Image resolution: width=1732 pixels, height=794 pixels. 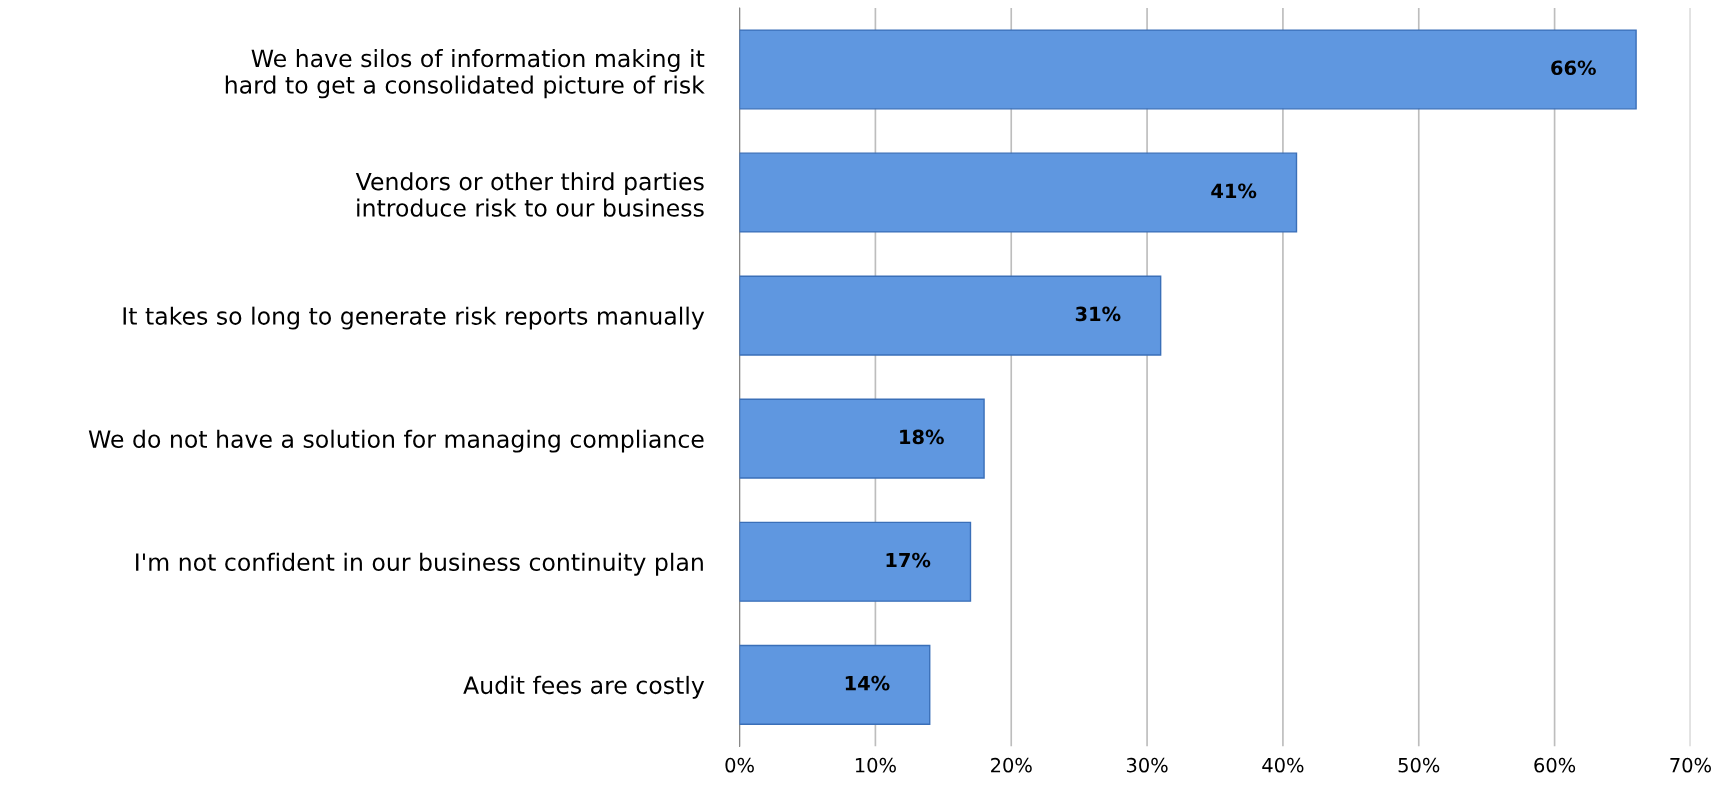 I want to click on x-tick-label: 70%, so click(x=1690, y=765).